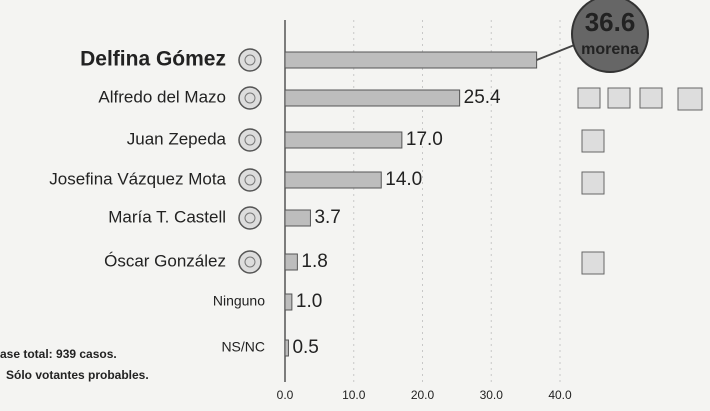  What do you see at coordinates (305, 347) in the screenshot?
I see `value-label: 0.5` at bounding box center [305, 347].